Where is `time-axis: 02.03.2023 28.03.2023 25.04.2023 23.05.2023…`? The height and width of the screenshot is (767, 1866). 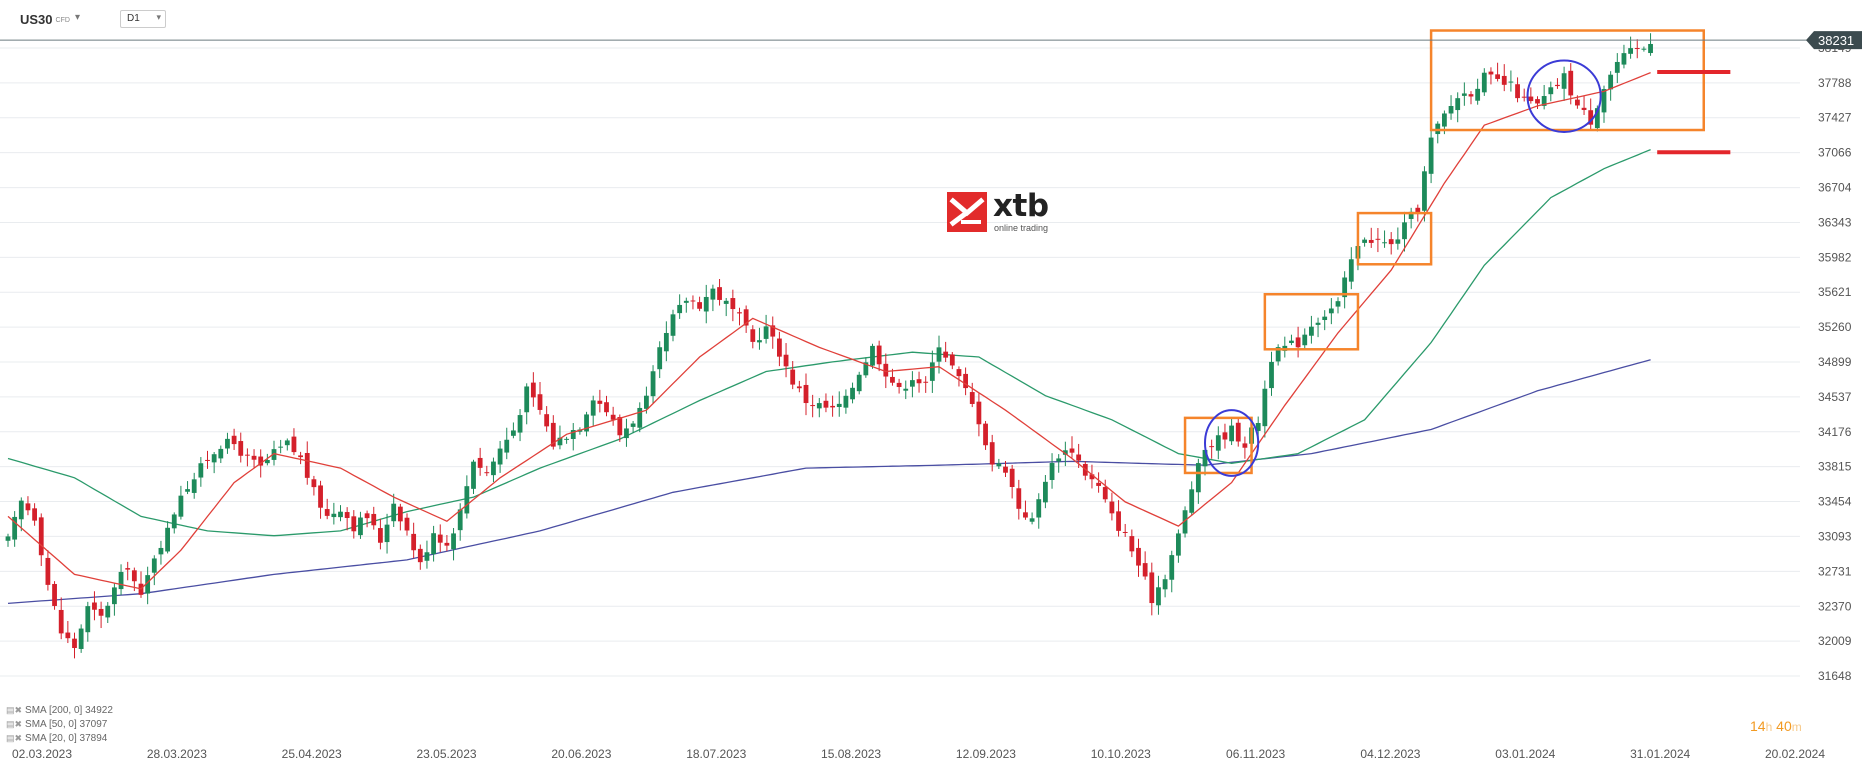 time-axis: 02.03.2023 28.03.2023 25.04.2023 23.05.2023… is located at coordinates (918, 754).